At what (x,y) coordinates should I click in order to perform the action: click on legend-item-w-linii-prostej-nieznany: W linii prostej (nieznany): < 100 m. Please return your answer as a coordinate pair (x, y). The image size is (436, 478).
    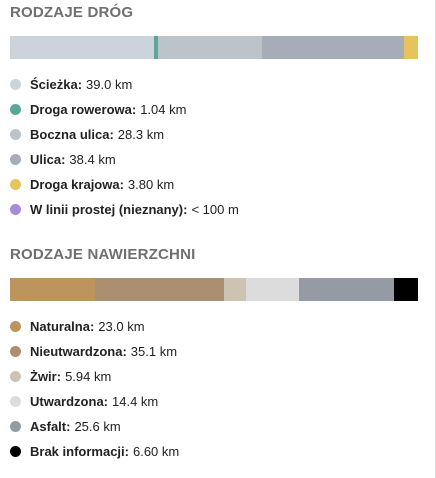
    Looking at the image, I should click on (124, 209).